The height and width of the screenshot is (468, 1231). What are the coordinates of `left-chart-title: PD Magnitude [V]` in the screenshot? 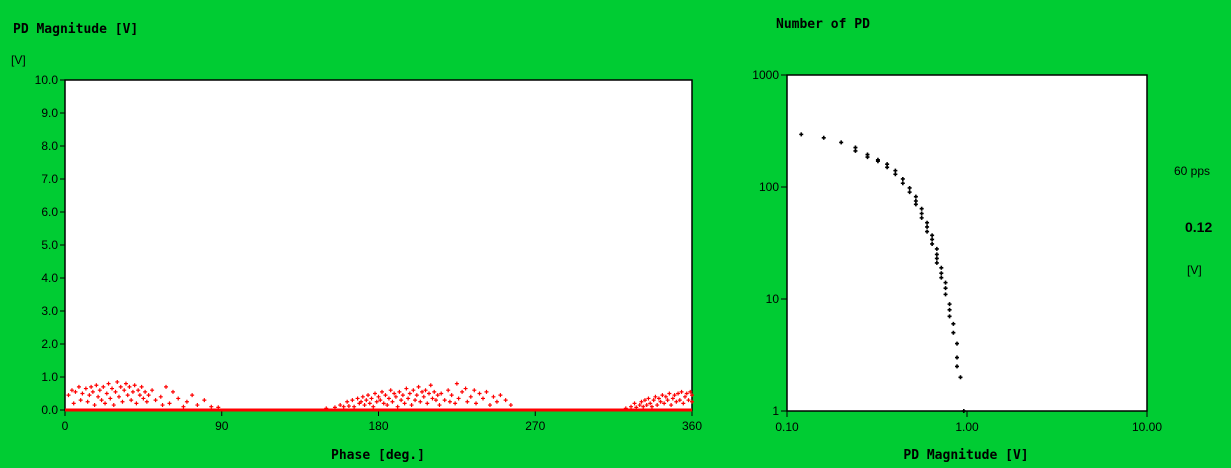 It's located at (75, 29).